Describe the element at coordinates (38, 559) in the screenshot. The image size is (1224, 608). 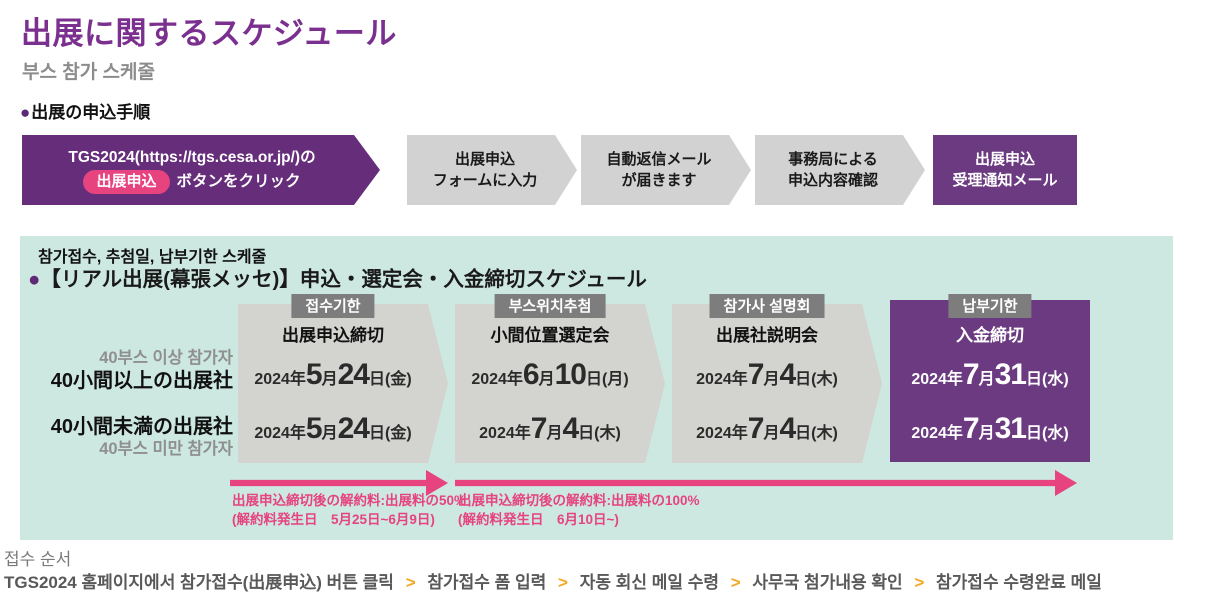
I see `footer-heading-korean: 접수 순서` at that location.